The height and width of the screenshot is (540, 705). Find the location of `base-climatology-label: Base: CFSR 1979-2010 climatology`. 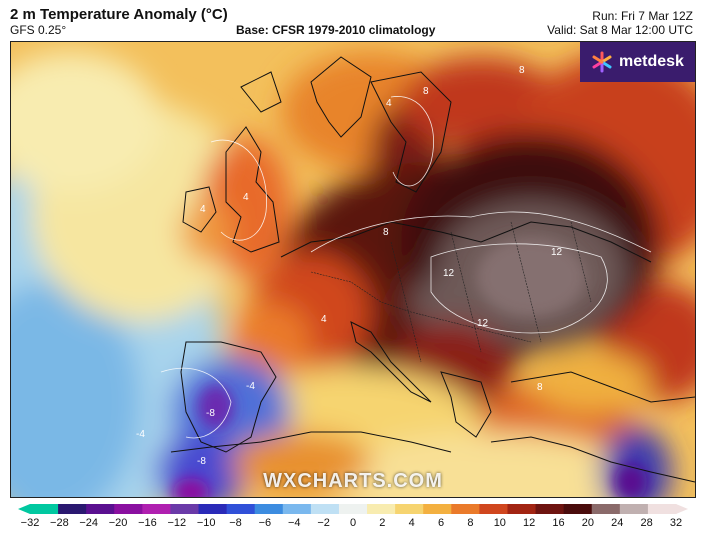

base-climatology-label: Base: CFSR 1979-2010 climatology is located at coordinates (336, 30).